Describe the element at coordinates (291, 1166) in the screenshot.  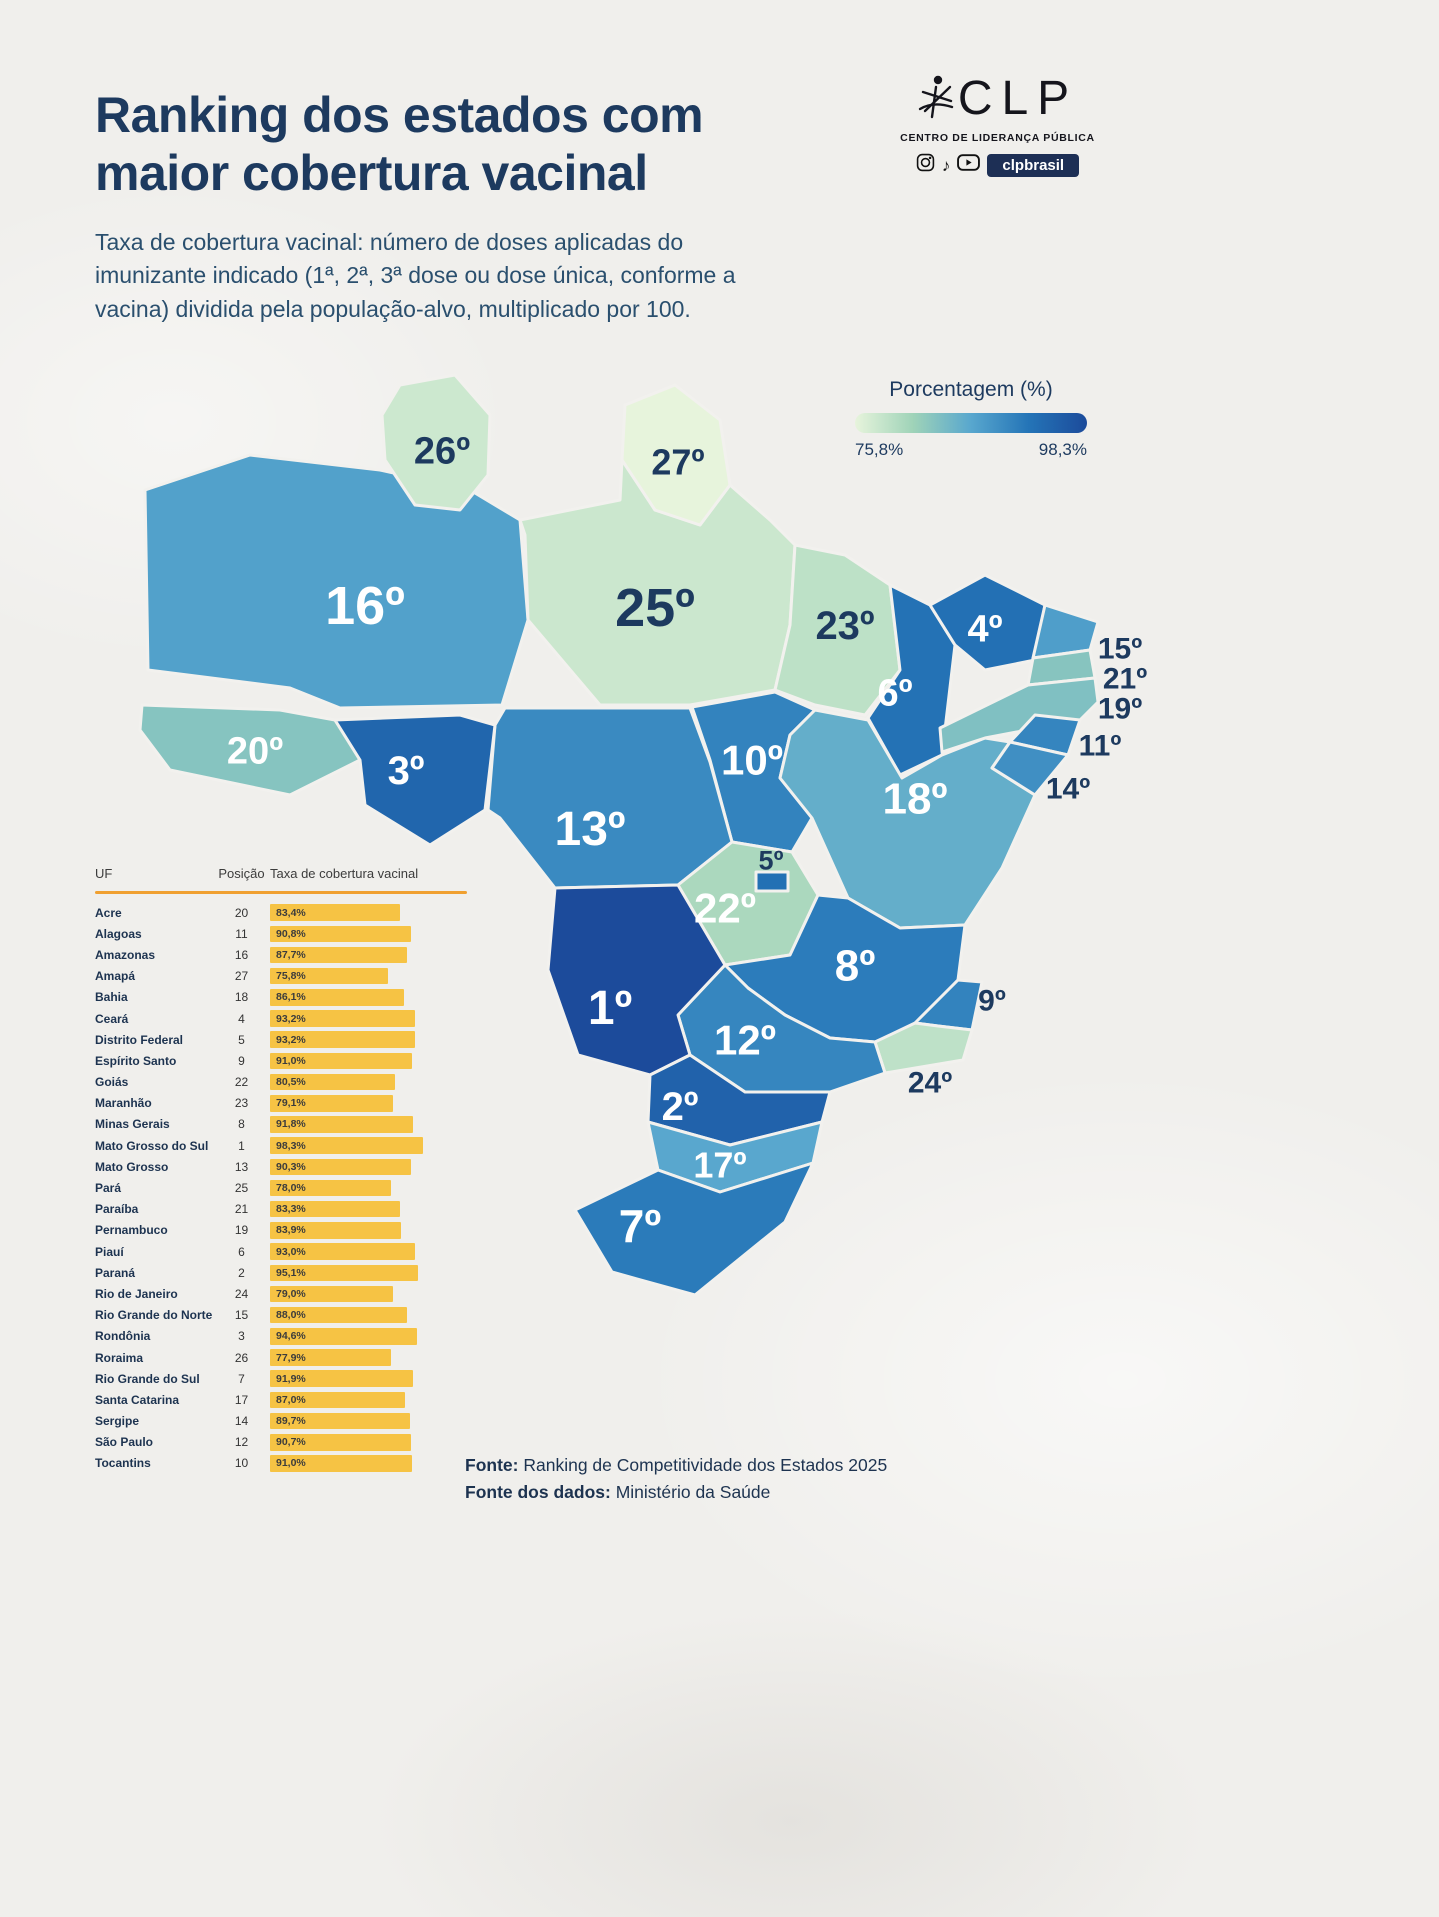
I see `state-rate: 90,3%` at that location.